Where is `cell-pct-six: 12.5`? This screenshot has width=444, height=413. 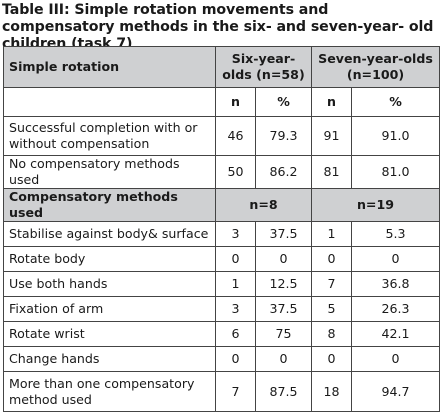 cell-pct-six: 12.5 is located at coordinates (283, 284).